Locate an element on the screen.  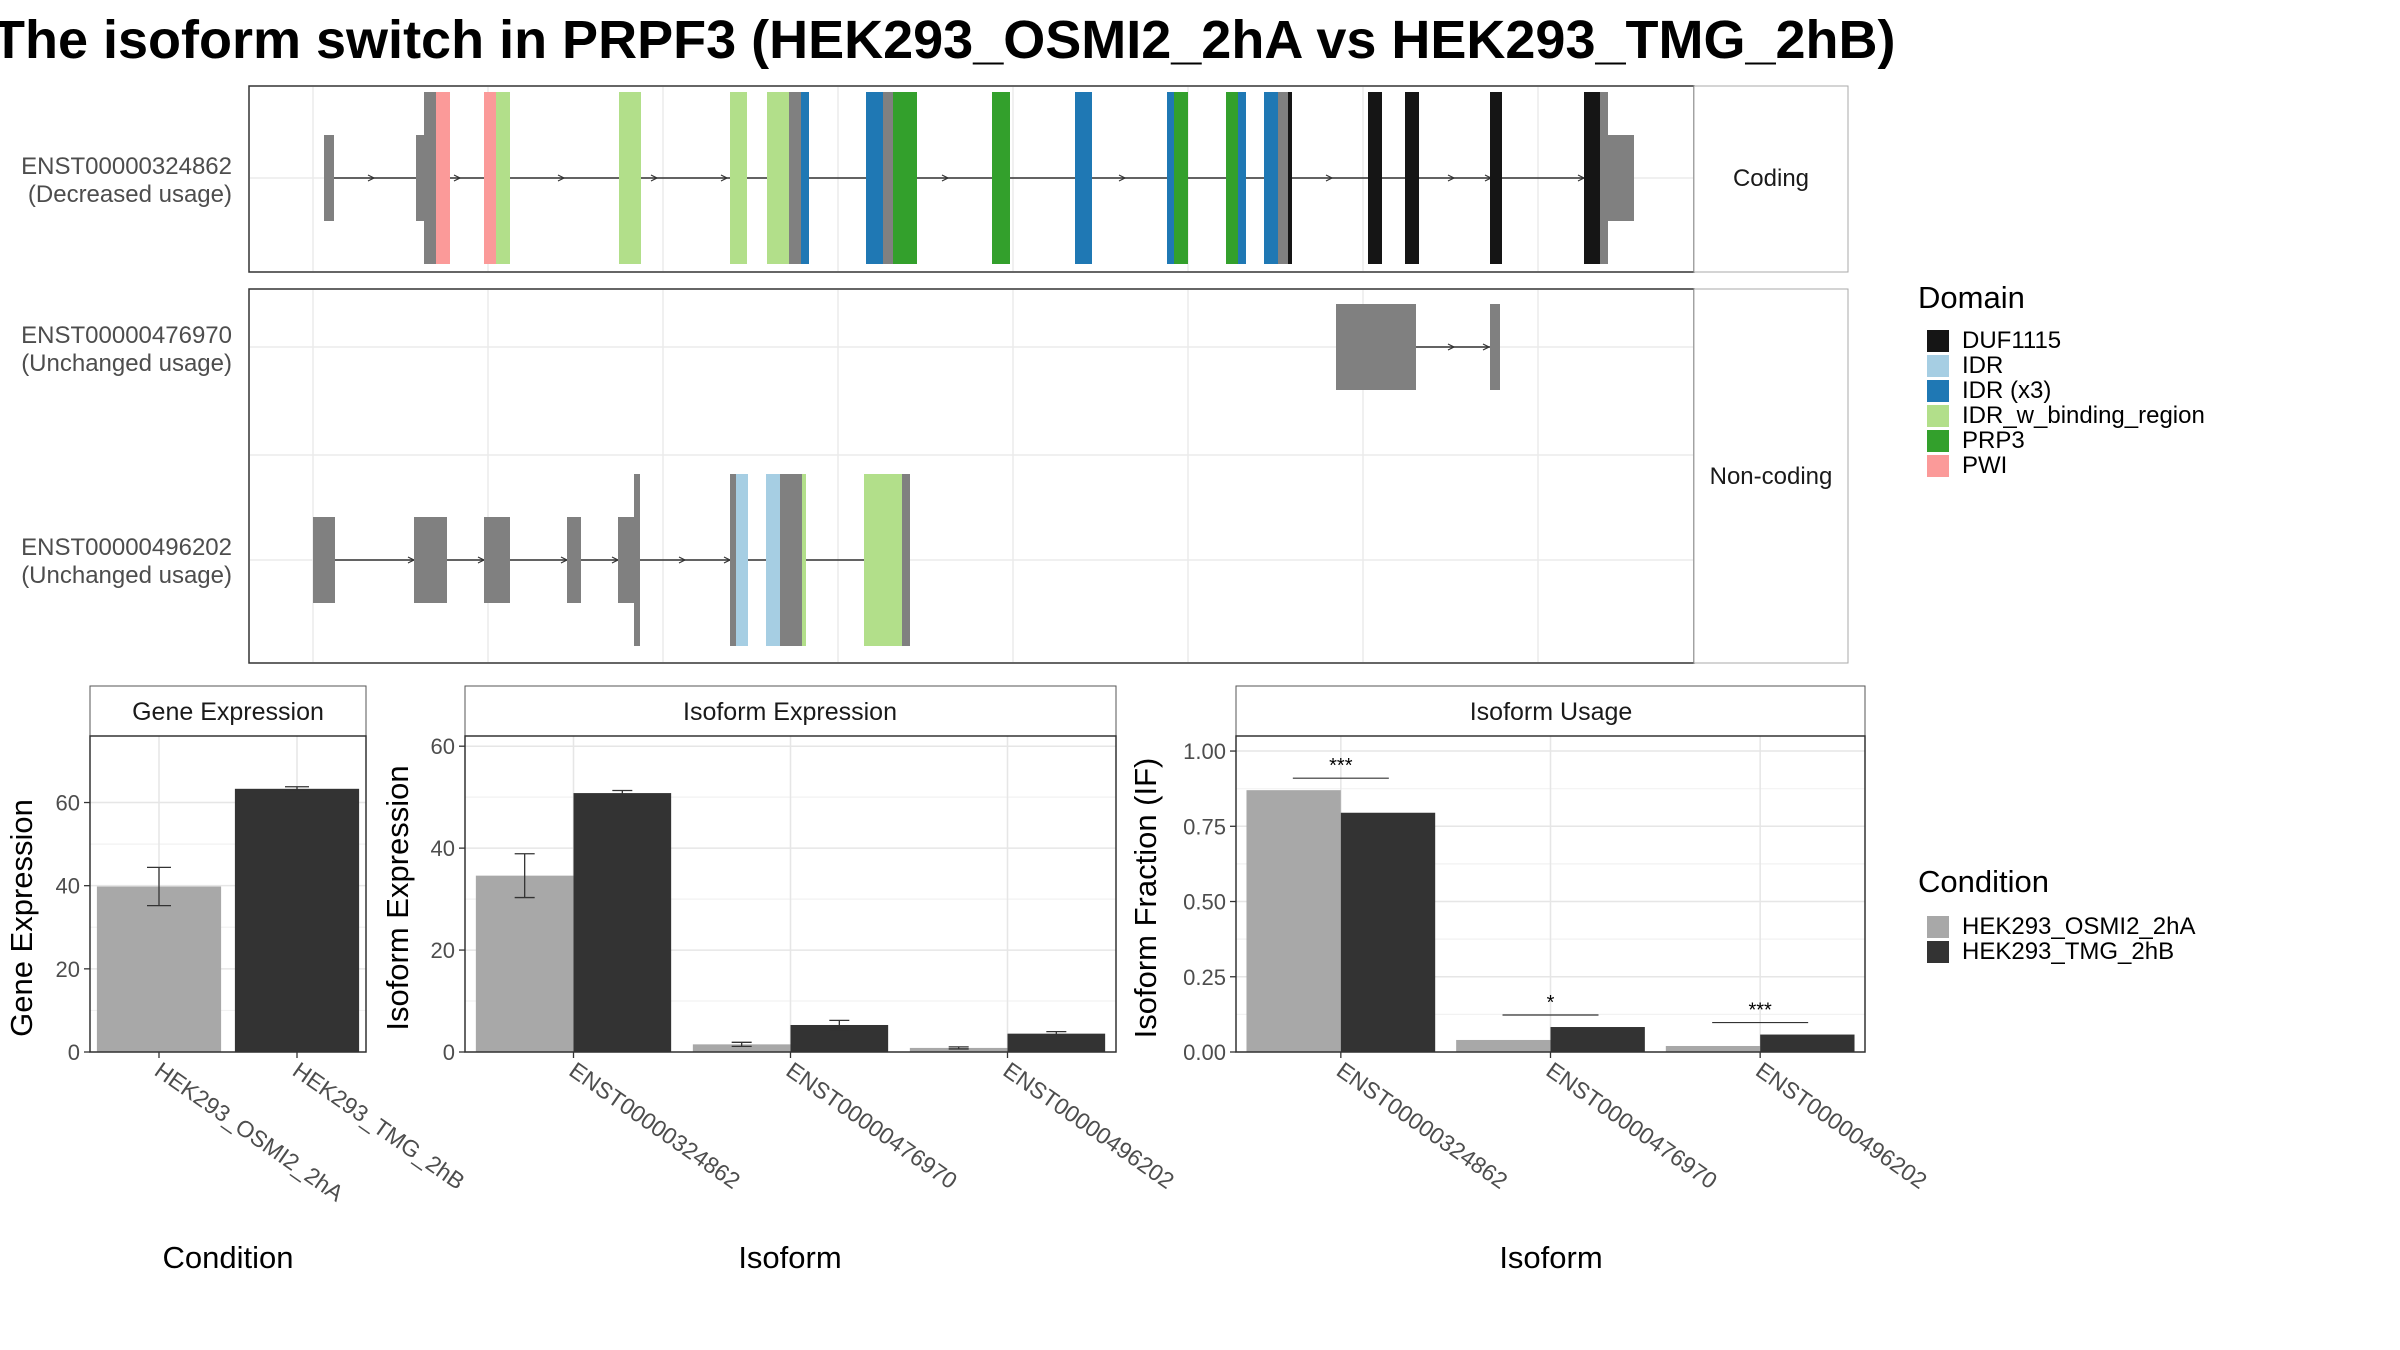
domain-legend-label: PRP3 is located at coordinates (1993, 440).